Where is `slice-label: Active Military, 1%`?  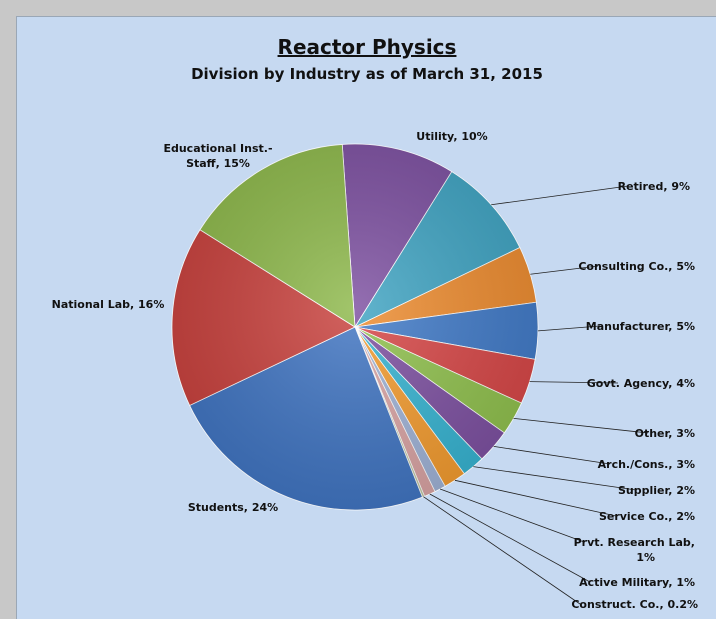
slice-label: Active Military, 1% is located at coordinates (637, 582).